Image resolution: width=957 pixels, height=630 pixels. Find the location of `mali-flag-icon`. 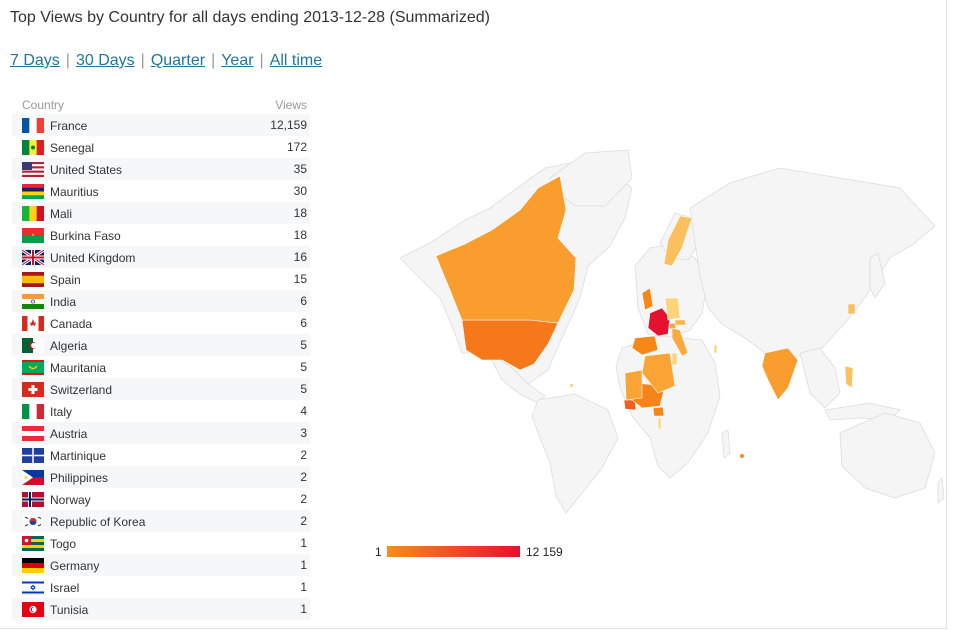

mali-flag-icon is located at coordinates (33, 213).